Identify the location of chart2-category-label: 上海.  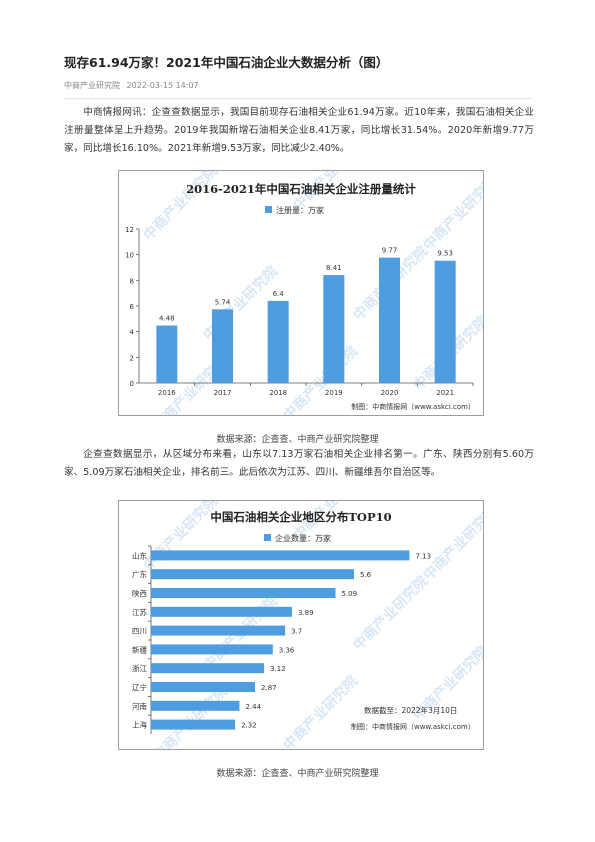
(139, 725).